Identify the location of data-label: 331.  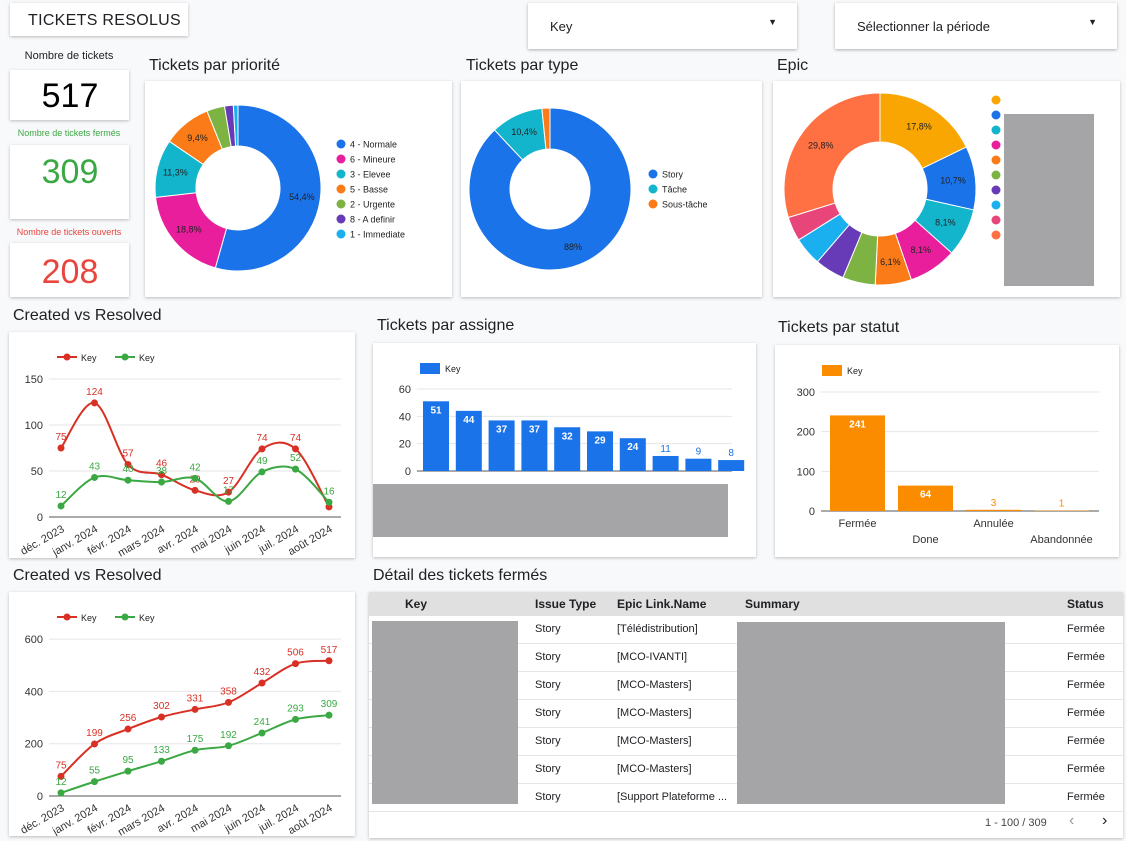
(195, 698).